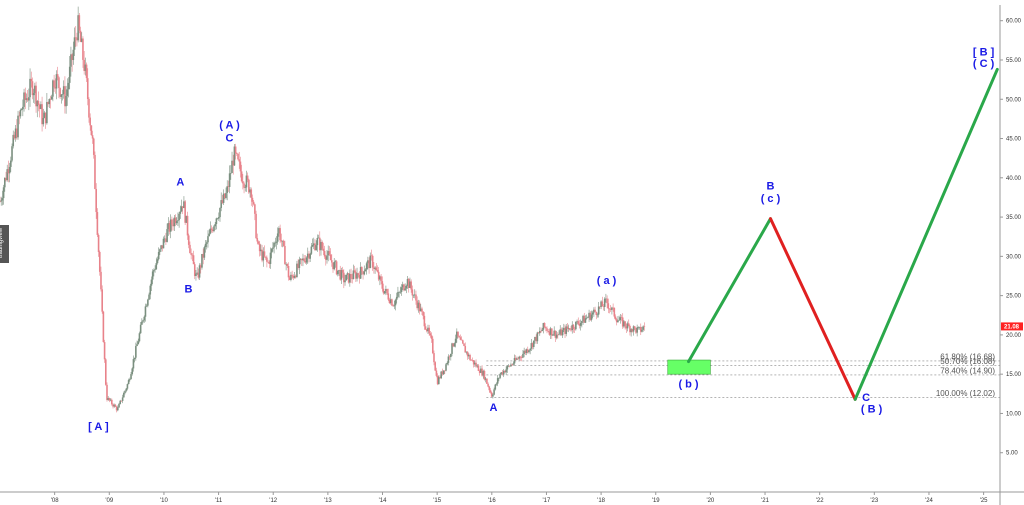 The image size is (1024, 505). What do you see at coordinates (984, 52) in the screenshot?
I see `wave-label: [ B ]` at bounding box center [984, 52].